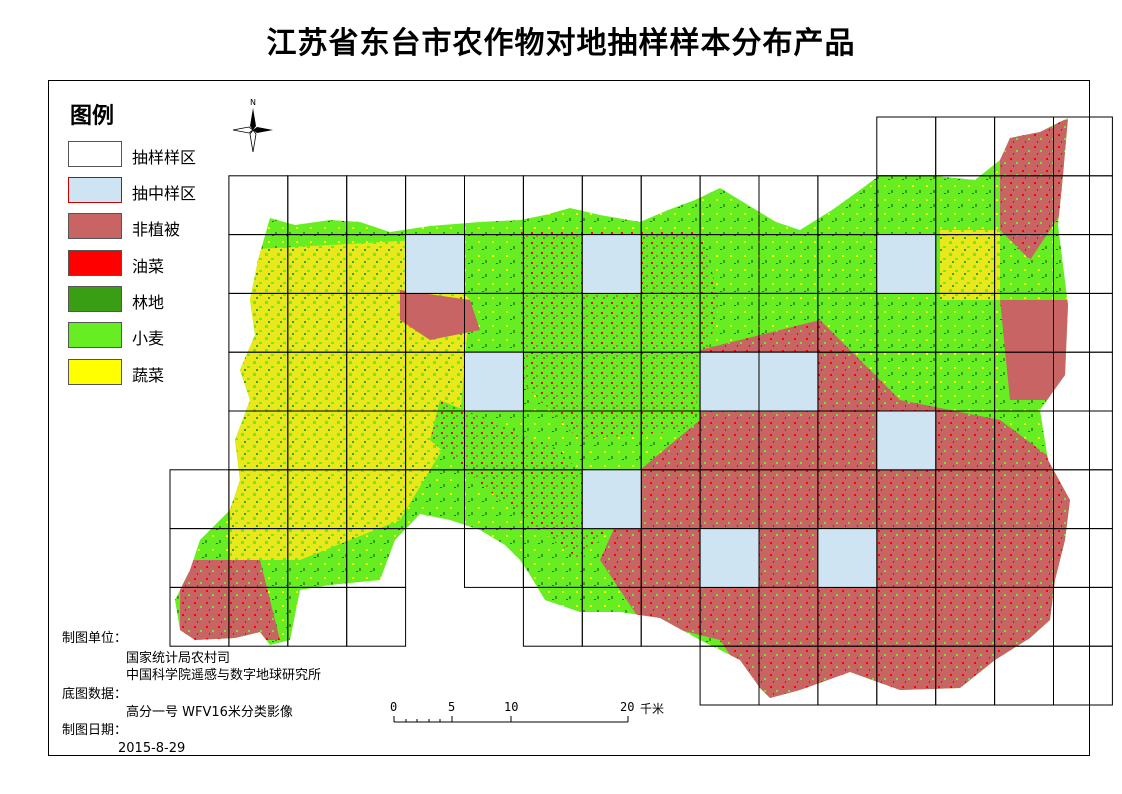 The height and width of the screenshot is (794, 1122). Describe the element at coordinates (1035, 190) in the screenshot. I see `nonveg-area-northeast` at that location.